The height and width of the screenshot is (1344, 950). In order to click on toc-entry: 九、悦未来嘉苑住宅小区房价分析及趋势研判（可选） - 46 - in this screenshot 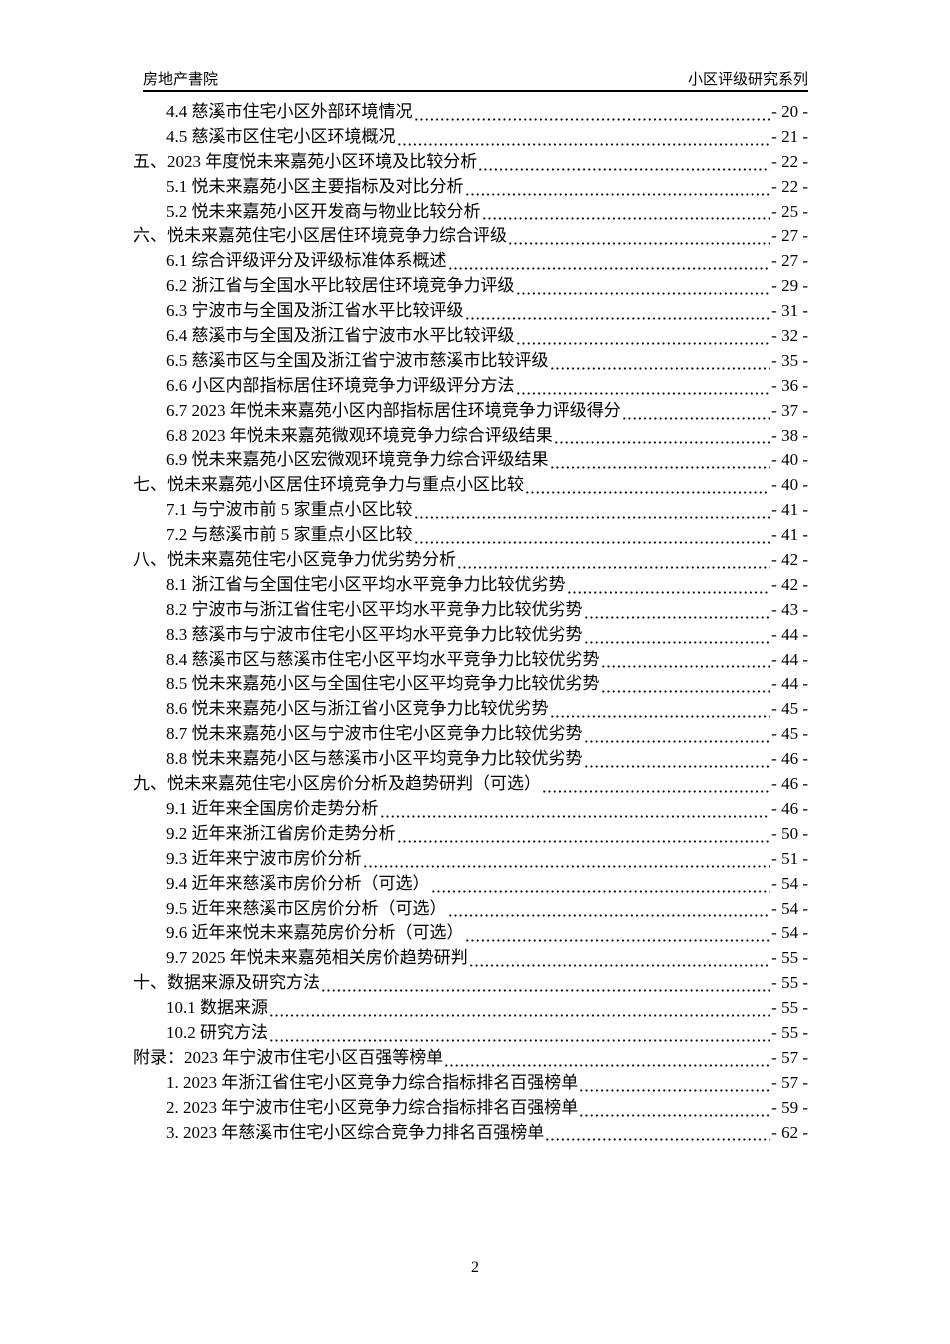, I will do `click(470, 784)`.